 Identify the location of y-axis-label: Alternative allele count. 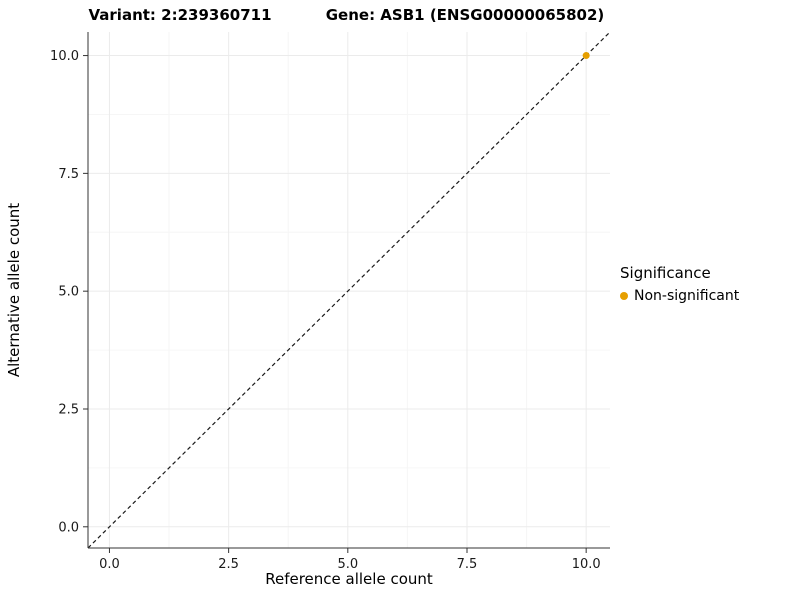
(14, 290).